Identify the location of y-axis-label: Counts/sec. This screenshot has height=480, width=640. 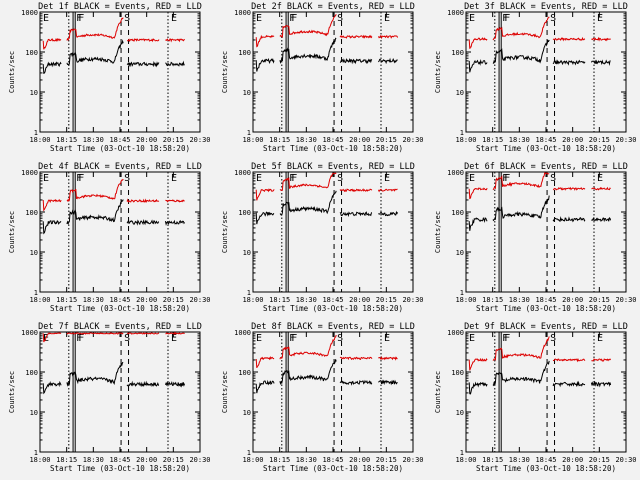
(225, 392).